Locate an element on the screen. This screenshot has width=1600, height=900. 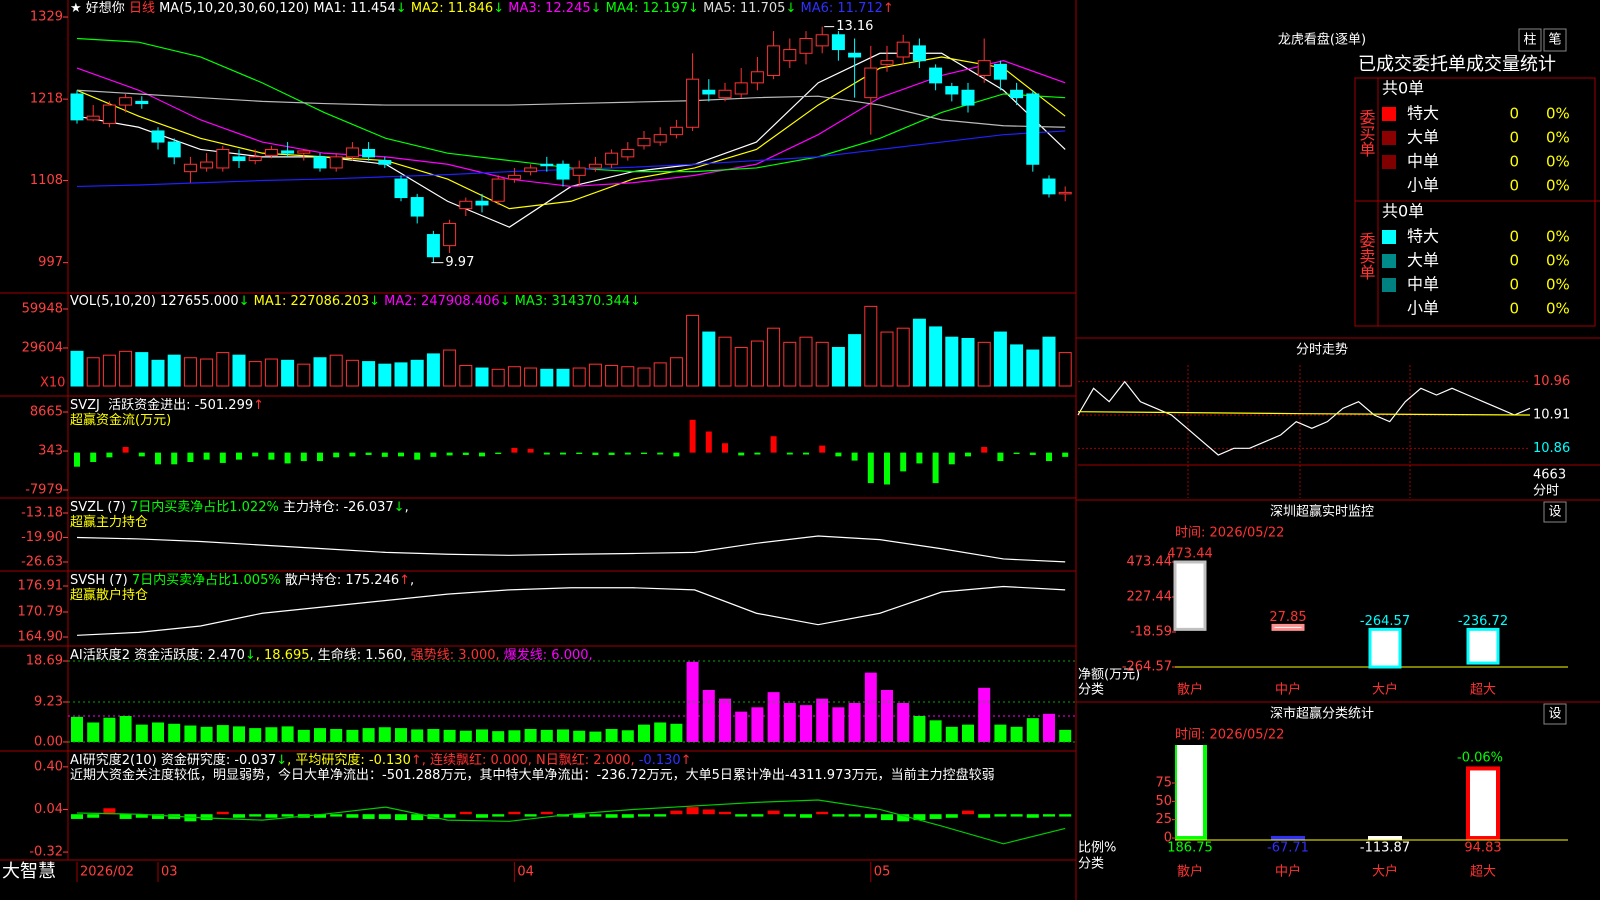
legend-part: MA4: 12.197 is located at coordinates (647, 8).